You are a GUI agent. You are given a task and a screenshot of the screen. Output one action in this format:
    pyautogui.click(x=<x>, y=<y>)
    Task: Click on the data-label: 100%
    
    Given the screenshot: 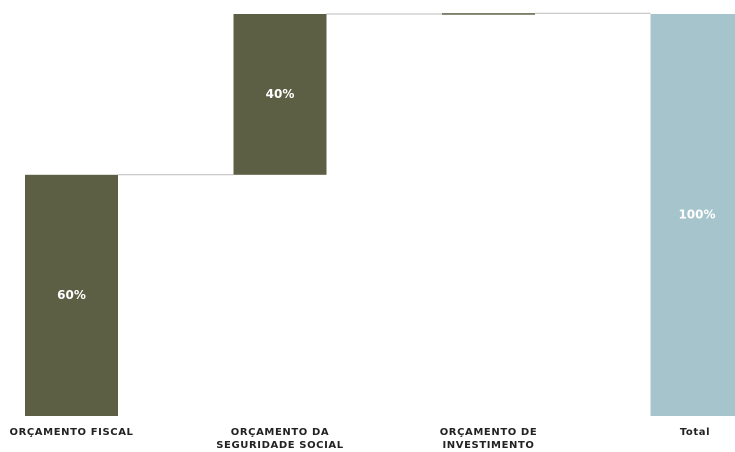 What is the action you would take?
    pyautogui.click(x=696, y=215)
    